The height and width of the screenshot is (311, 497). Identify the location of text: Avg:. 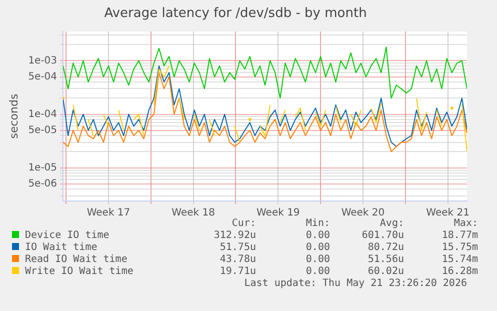
(391, 224).